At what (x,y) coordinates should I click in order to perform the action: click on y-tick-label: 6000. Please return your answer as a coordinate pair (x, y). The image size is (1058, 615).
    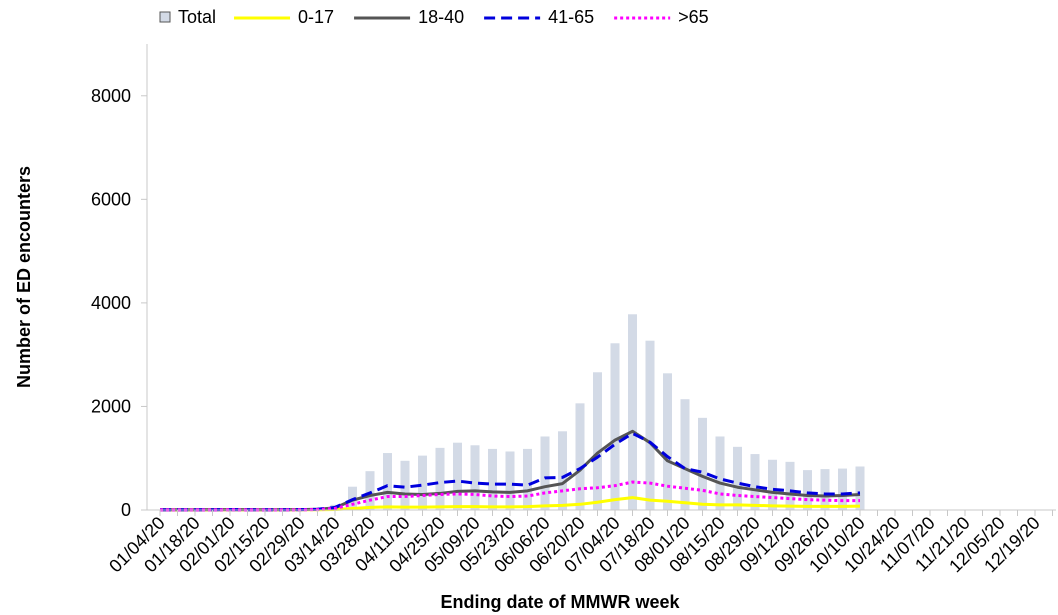
    Looking at the image, I should click on (111, 199).